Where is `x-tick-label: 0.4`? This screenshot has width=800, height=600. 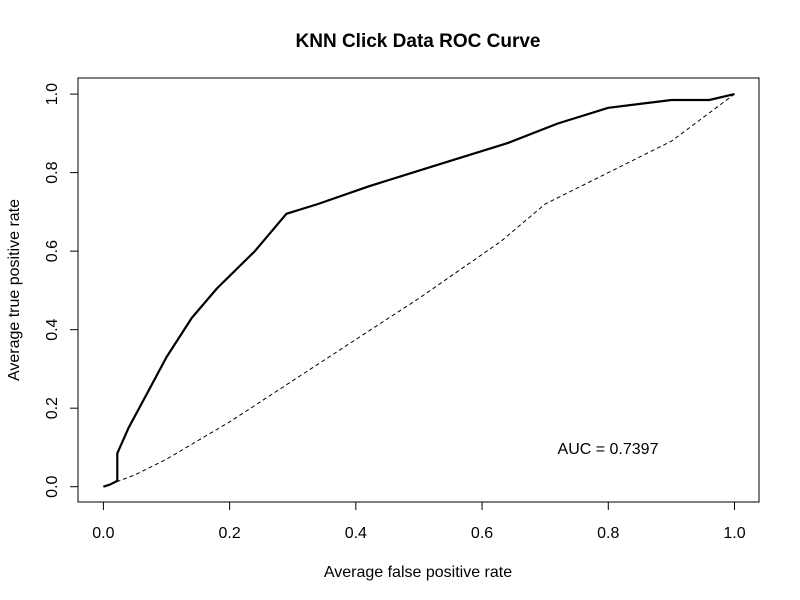
x-tick-label: 0.4 is located at coordinates (356, 533).